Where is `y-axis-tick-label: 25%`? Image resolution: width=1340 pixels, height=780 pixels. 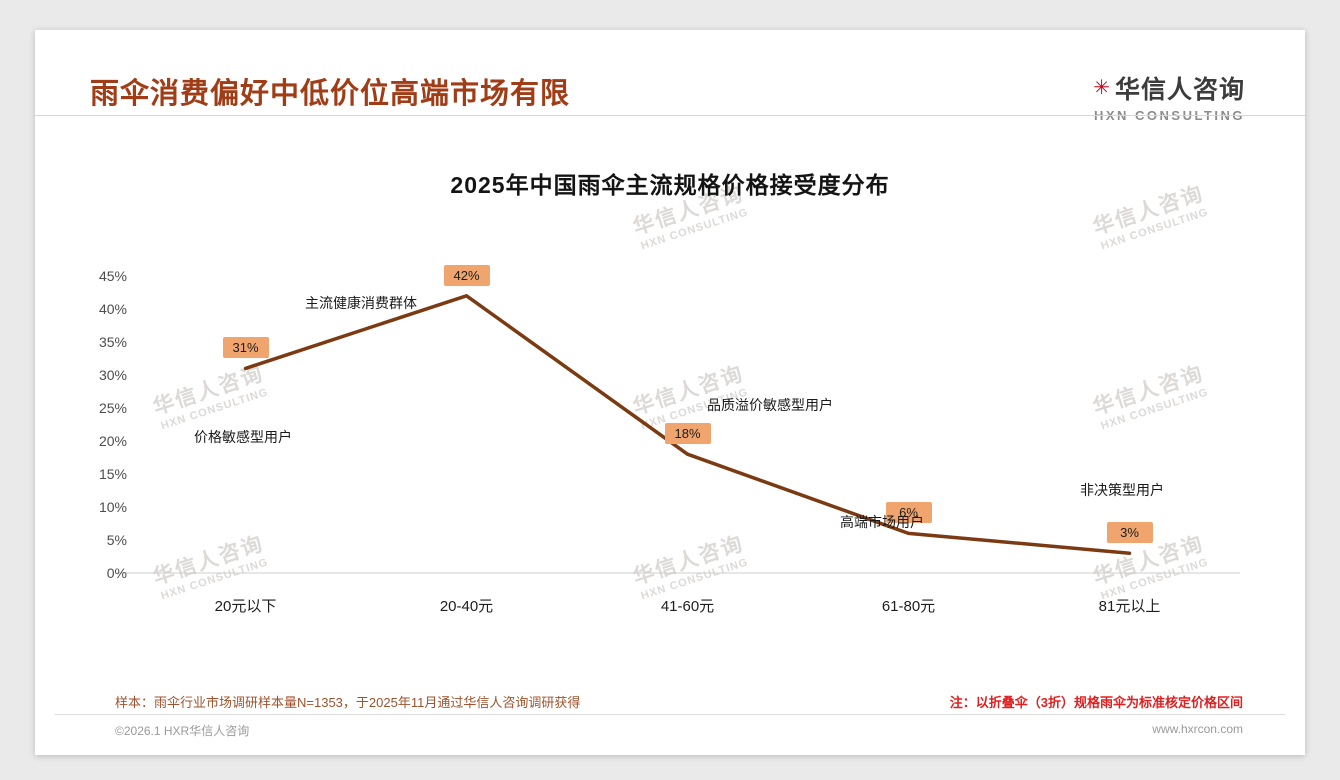
y-axis-tick-label: 25% is located at coordinates (112, 408).